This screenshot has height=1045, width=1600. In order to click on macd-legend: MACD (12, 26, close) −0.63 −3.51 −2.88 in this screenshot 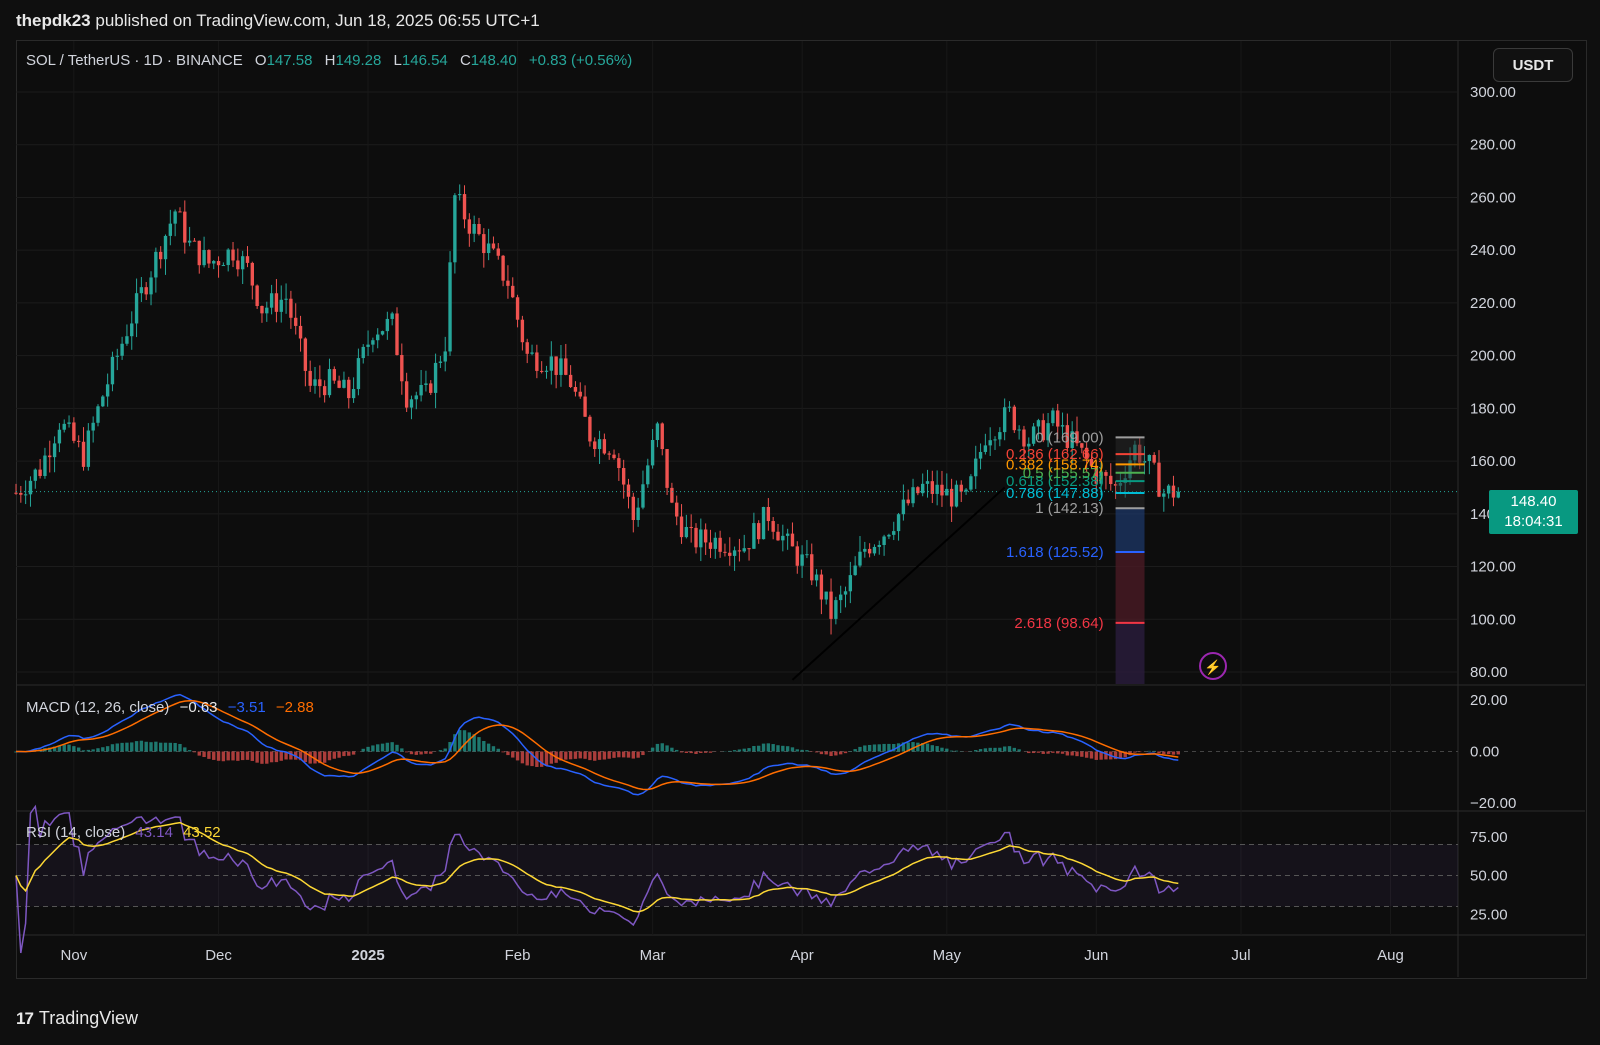, I will do `click(170, 707)`.